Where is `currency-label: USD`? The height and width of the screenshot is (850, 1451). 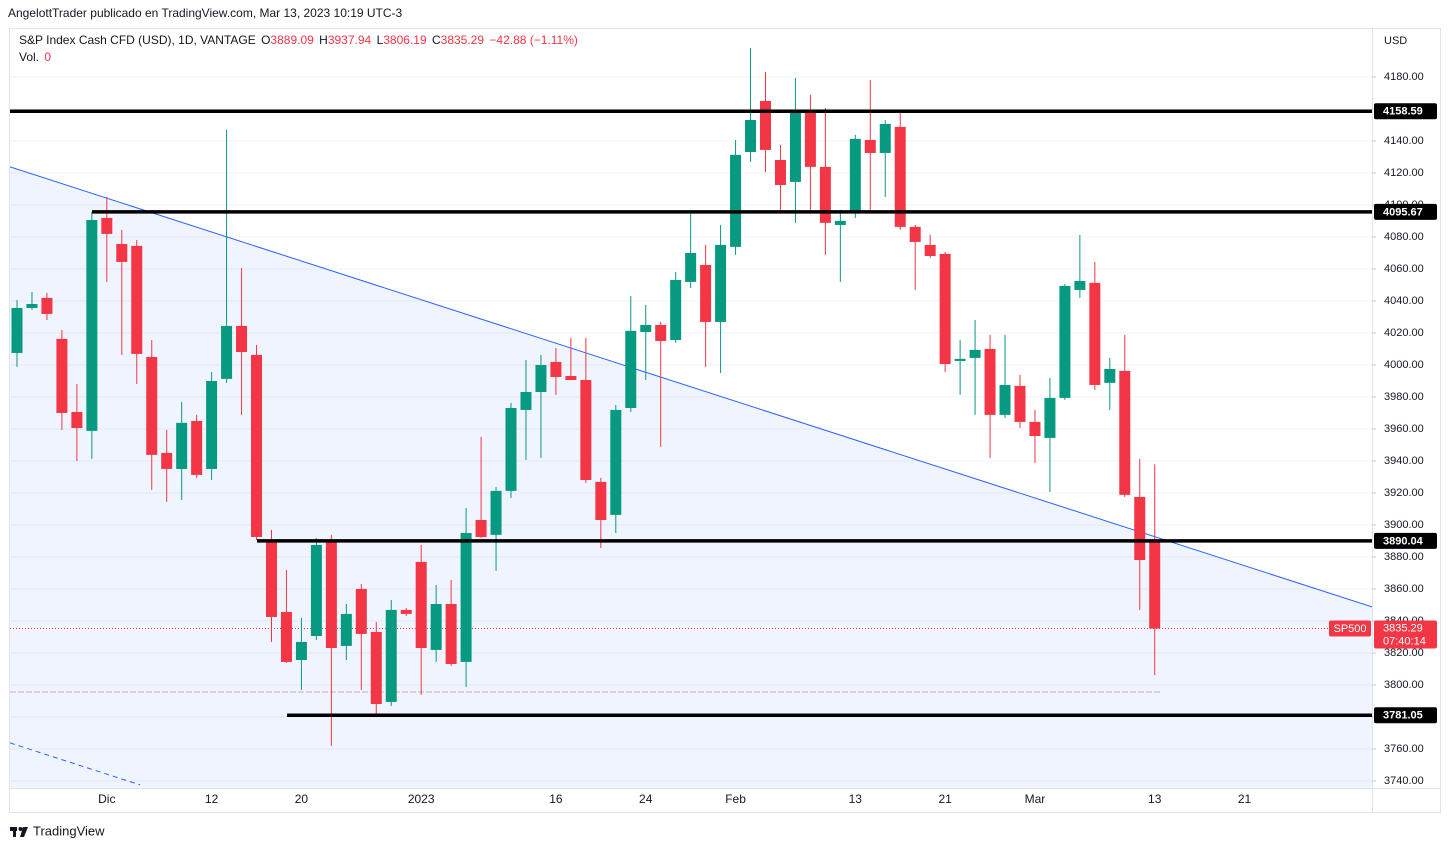 currency-label: USD is located at coordinates (1395, 41).